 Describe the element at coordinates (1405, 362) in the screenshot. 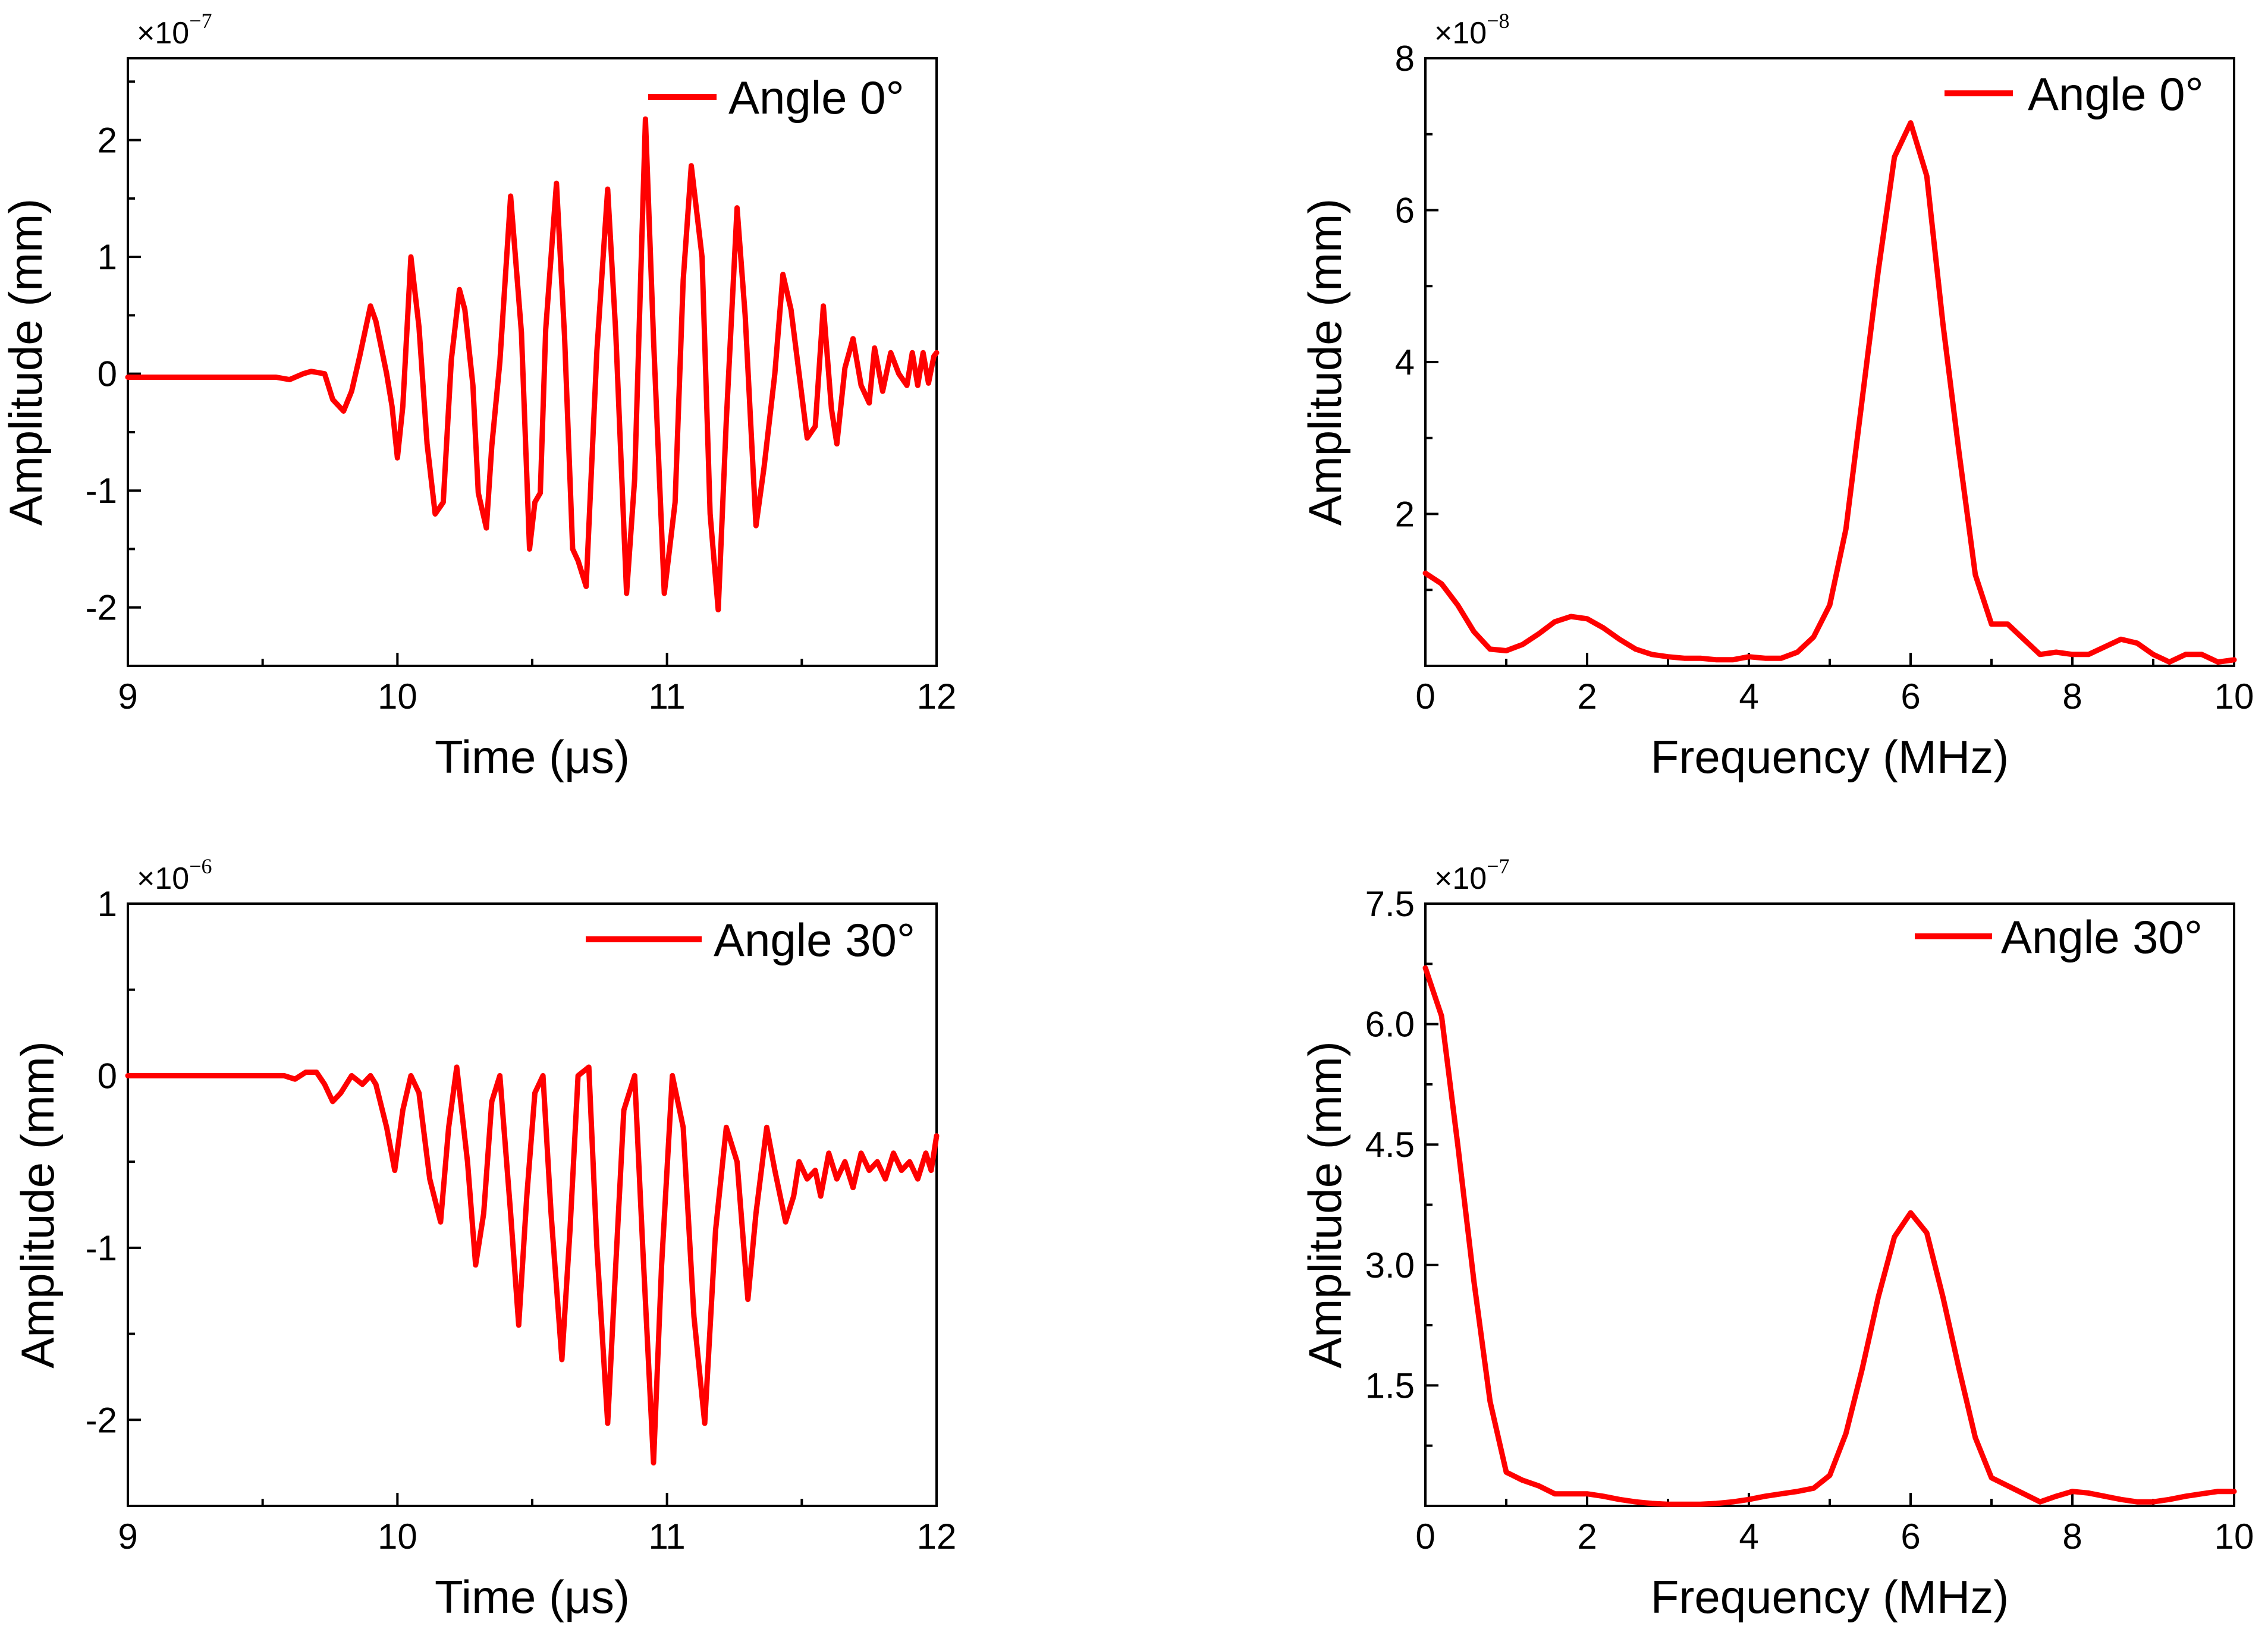

I see `y-tick-label: 4` at that location.